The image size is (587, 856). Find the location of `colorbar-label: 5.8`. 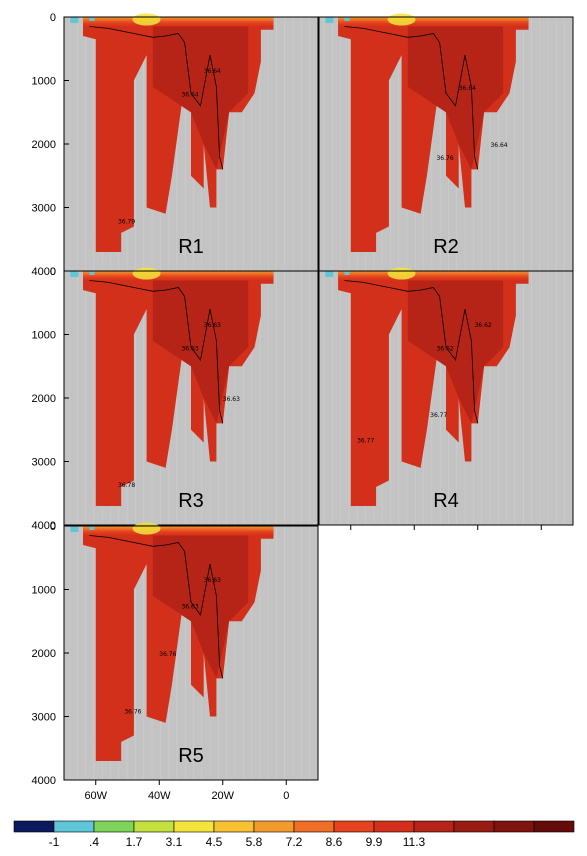

colorbar-label: 5.8 is located at coordinates (254, 842).